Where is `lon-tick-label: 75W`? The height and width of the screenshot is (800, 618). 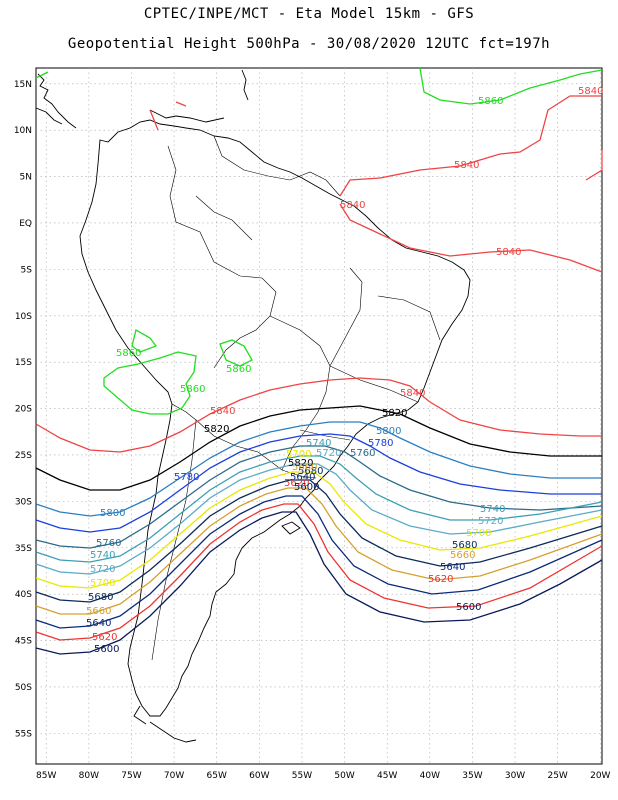 lon-tick-label: 75W is located at coordinates (131, 776).